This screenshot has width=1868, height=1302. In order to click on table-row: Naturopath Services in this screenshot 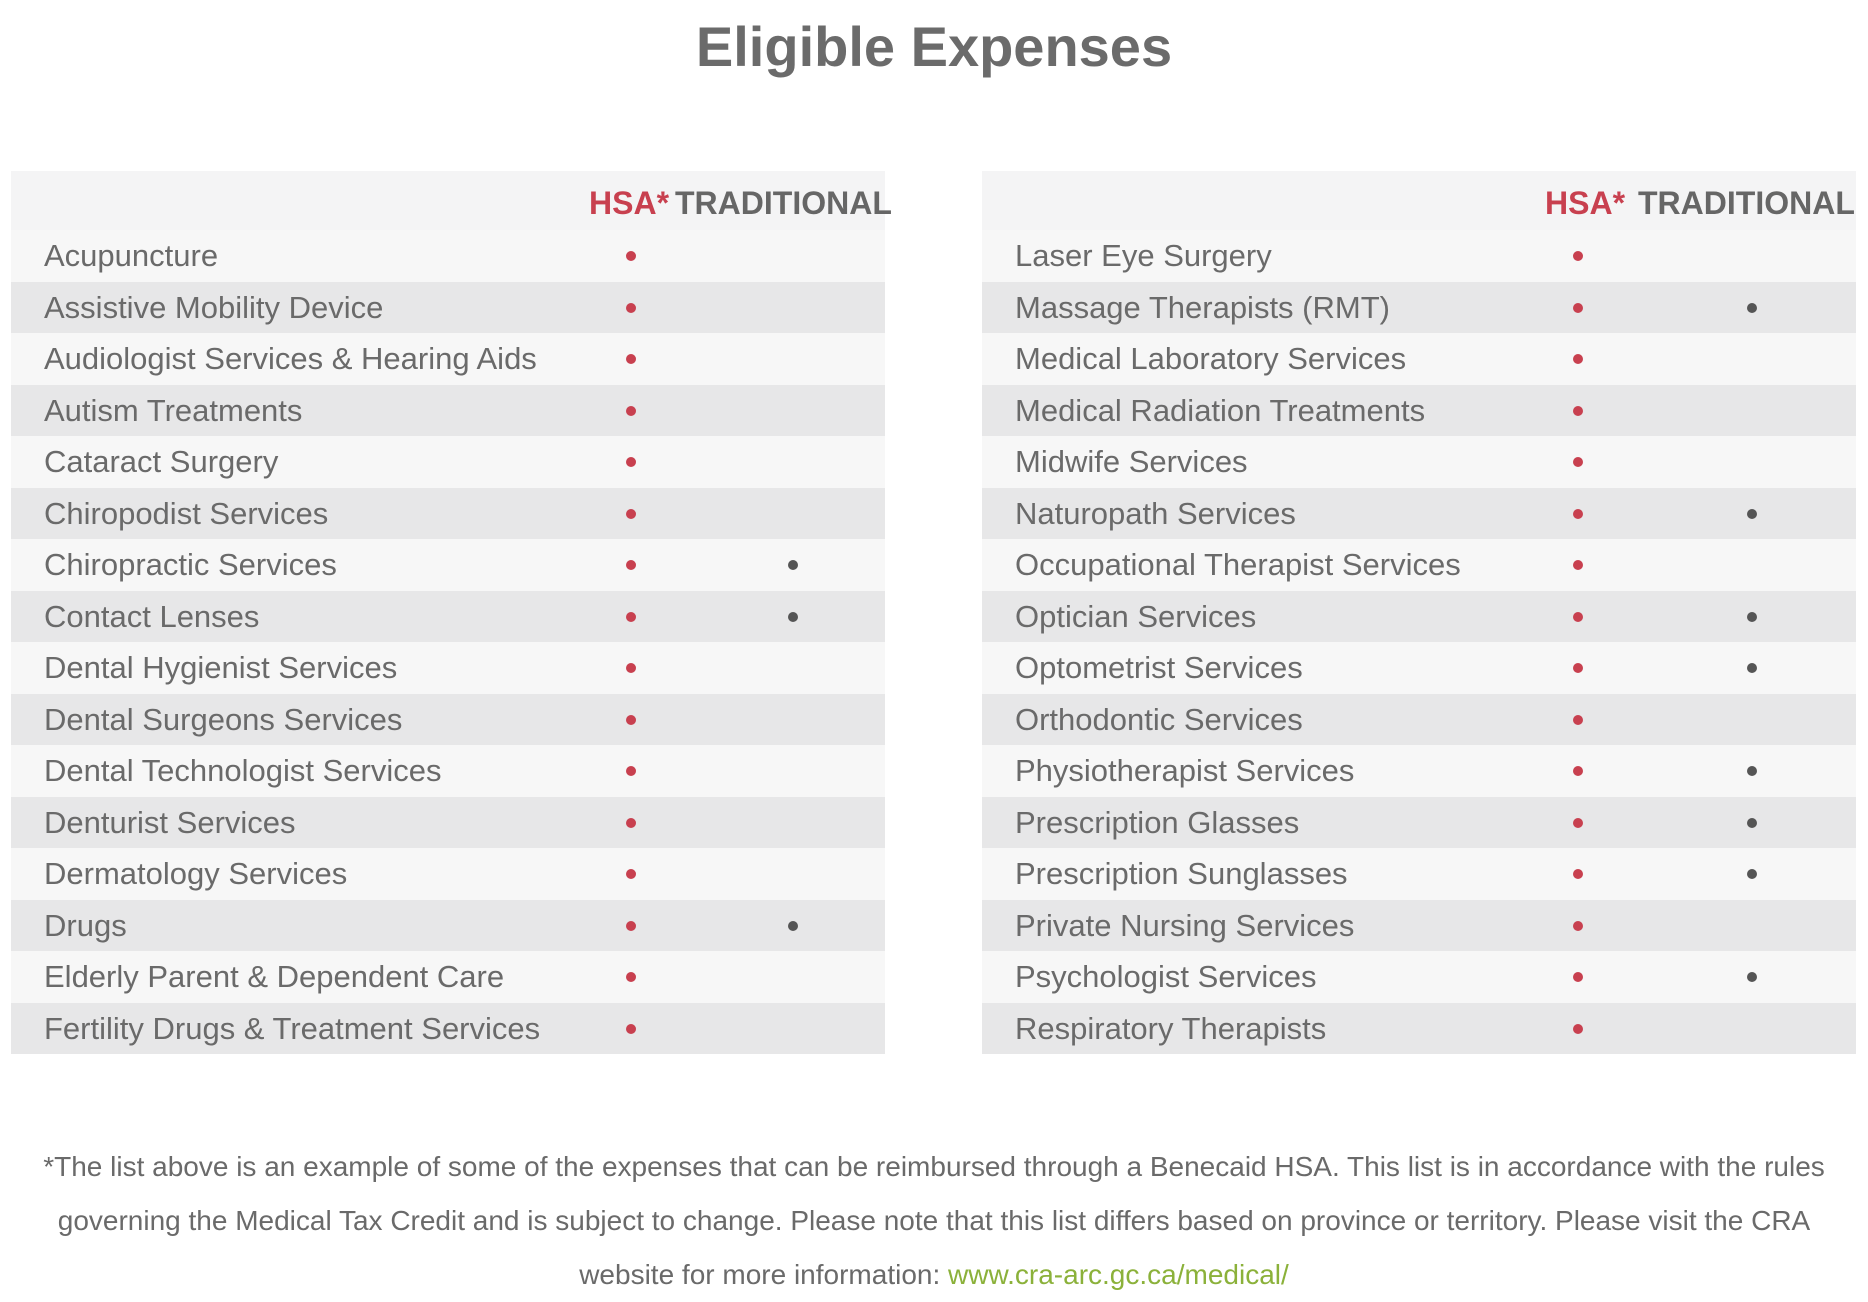, I will do `click(1419, 513)`.